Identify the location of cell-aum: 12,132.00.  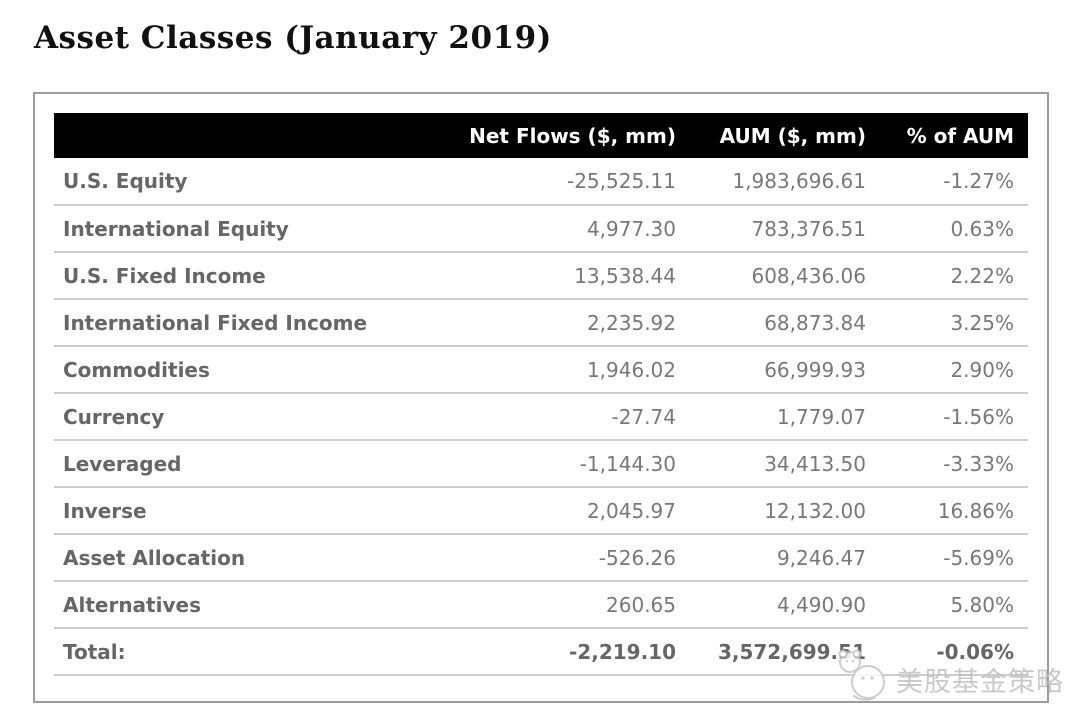
(771, 511).